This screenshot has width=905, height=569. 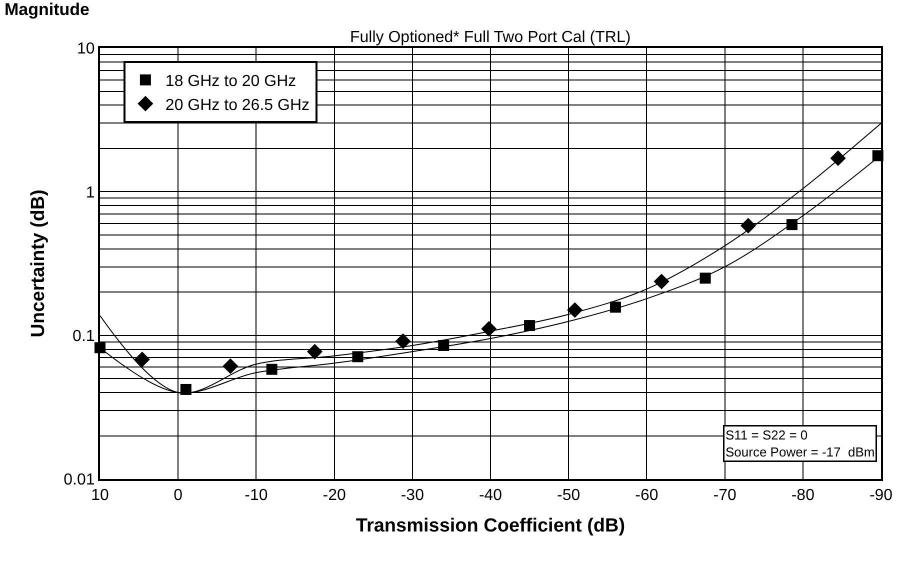 What do you see at coordinates (803, 495) in the screenshot?
I see `x-tick-label: -80` at bounding box center [803, 495].